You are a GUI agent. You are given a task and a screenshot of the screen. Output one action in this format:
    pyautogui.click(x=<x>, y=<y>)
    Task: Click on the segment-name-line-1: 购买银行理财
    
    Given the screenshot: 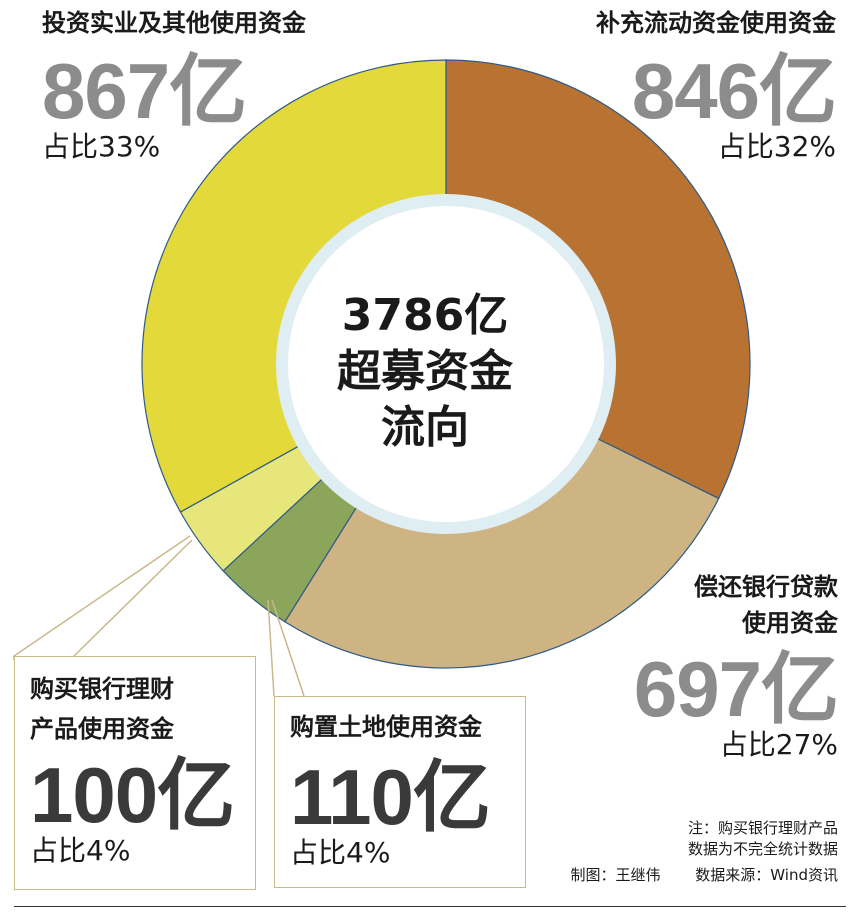 What is the action you would take?
    pyautogui.click(x=102, y=689)
    